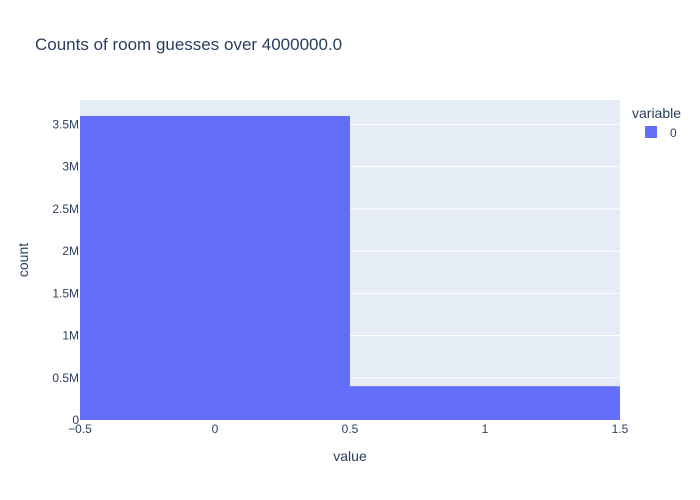  I want to click on x-axis-title: value, so click(350, 456).